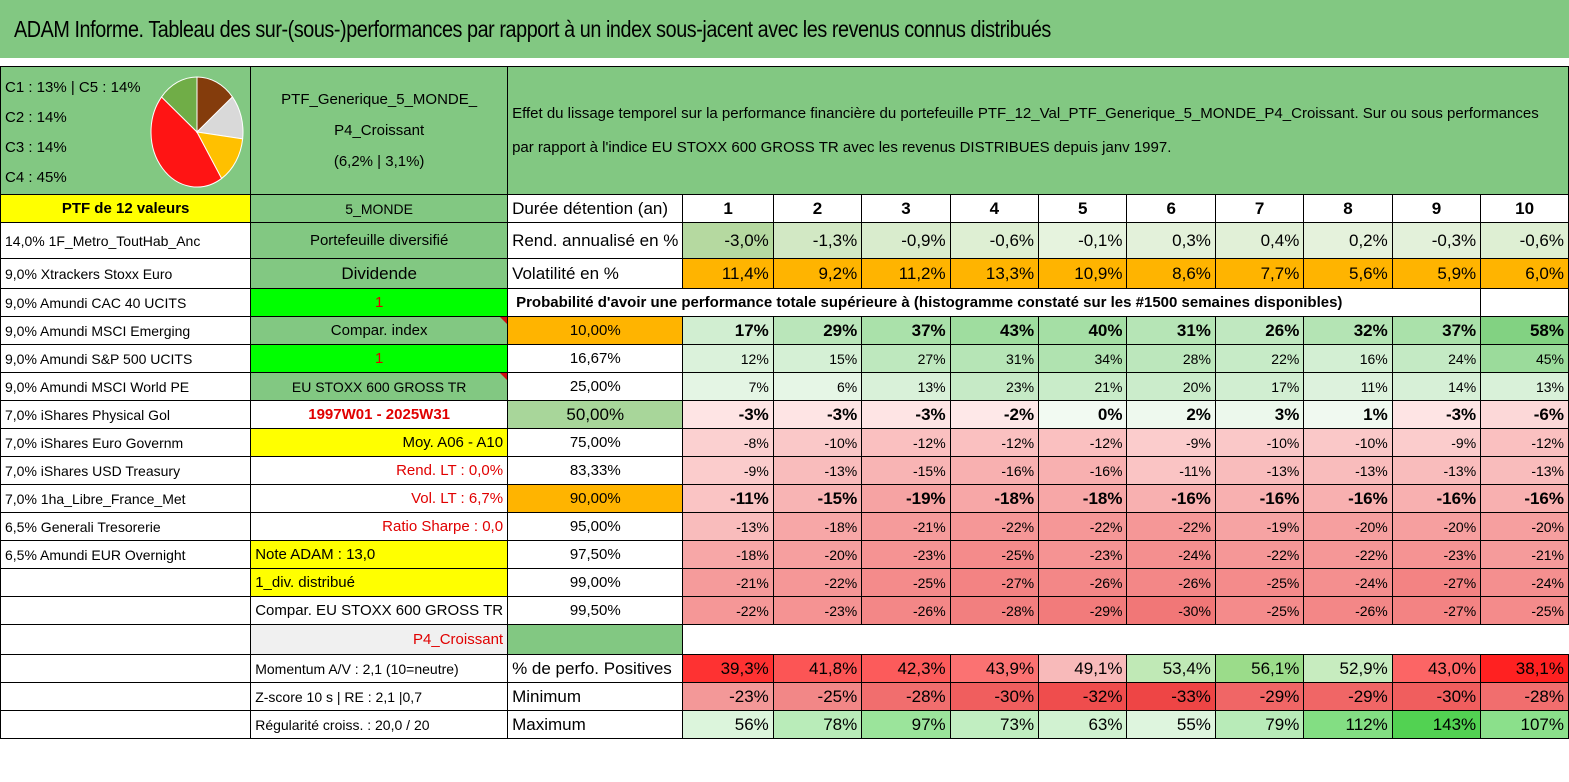 The height and width of the screenshot is (782, 1569). What do you see at coordinates (906, 273) in the screenshot?
I see `volatility-value: 11,2%` at bounding box center [906, 273].